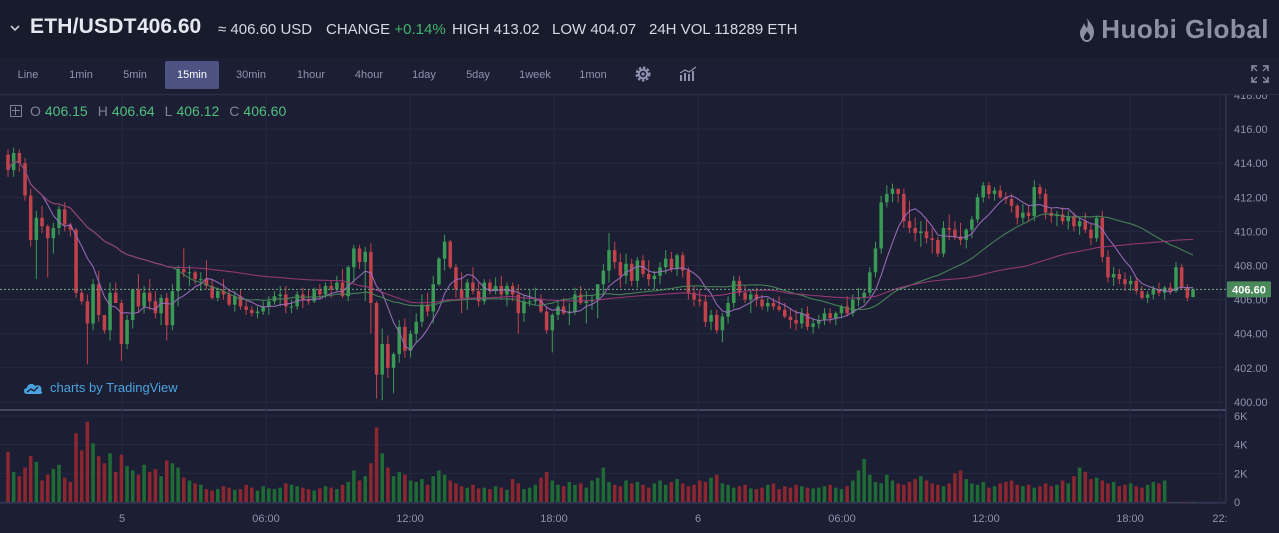 This screenshot has height=533, width=1279. I want to click on low-stat: LOW 404.07, so click(594, 29).